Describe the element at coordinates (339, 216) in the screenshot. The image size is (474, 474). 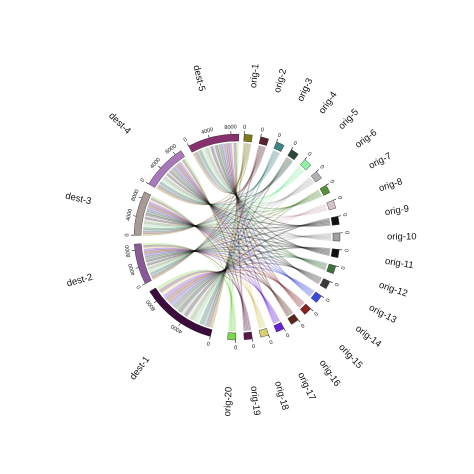
I see `tick-label-orig-9-mark` at that location.